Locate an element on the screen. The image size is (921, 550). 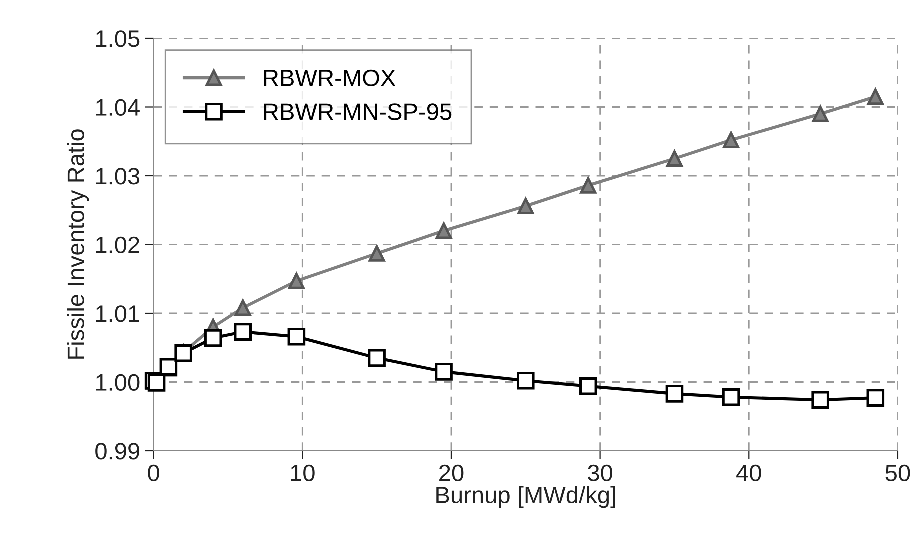
x-tick-label: 0 is located at coordinates (154, 473).